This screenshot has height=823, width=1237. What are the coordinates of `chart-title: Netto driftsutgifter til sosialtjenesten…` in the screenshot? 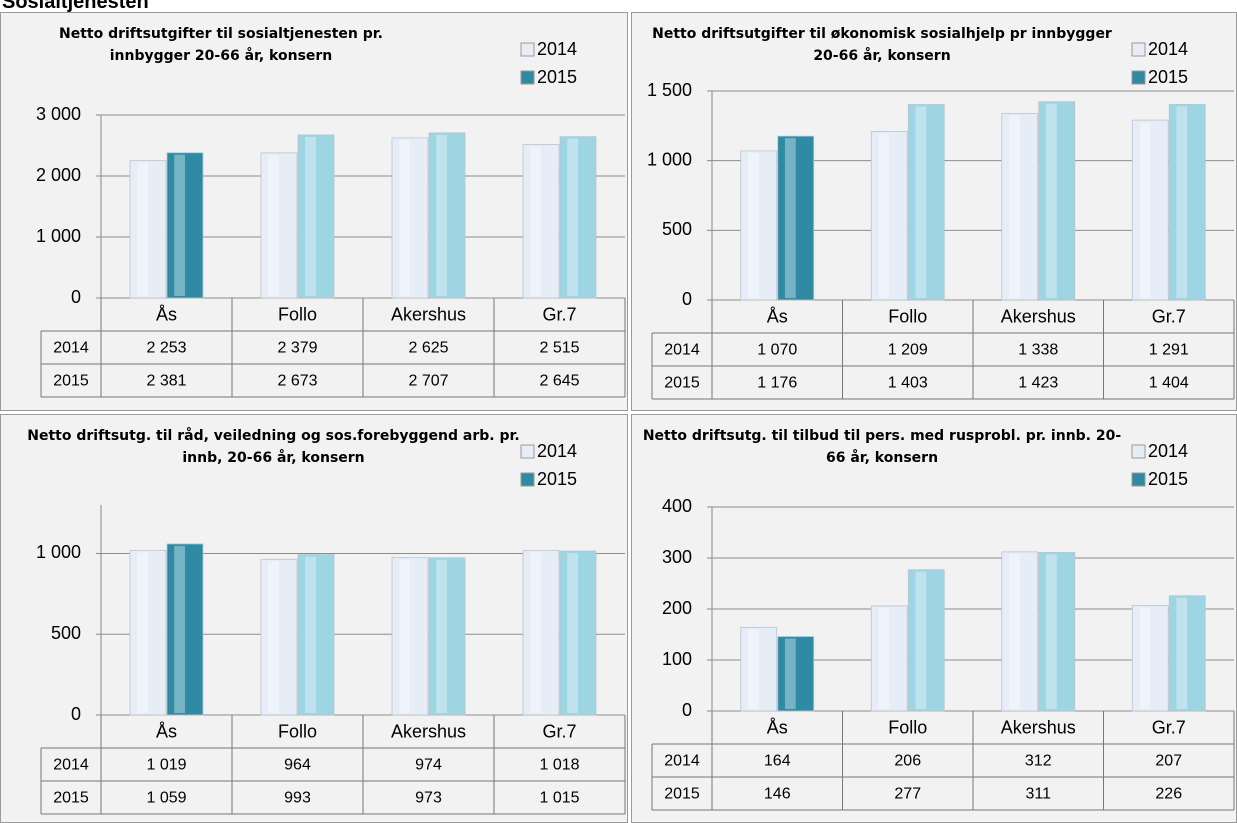 It's located at (221, 45).